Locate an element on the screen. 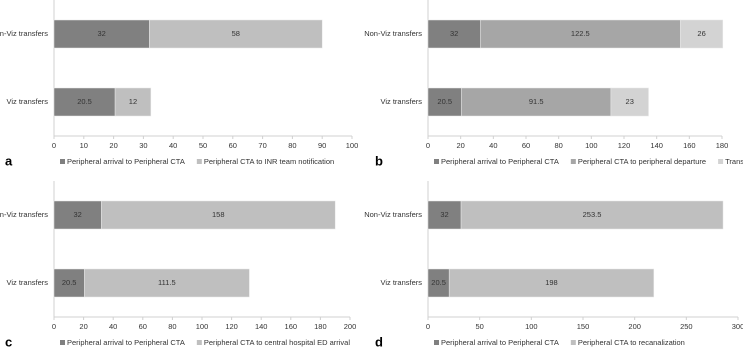 This screenshot has width=743, height=349. value-label: 26 is located at coordinates (701, 33).